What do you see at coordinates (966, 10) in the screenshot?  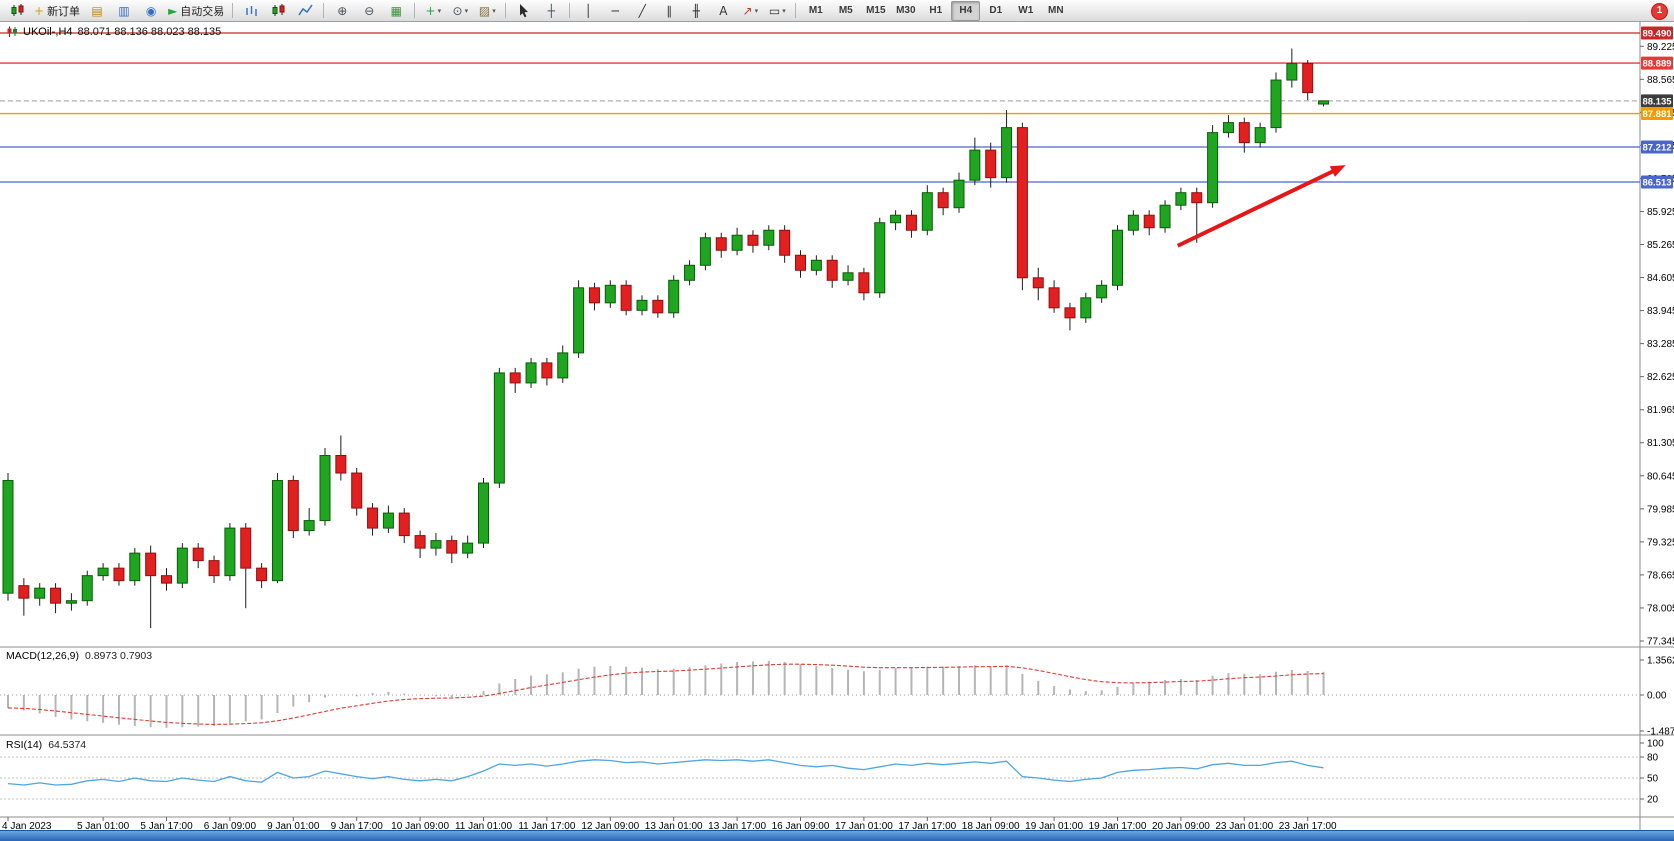 I see `timeframe-h4-button: H4` at bounding box center [966, 10].